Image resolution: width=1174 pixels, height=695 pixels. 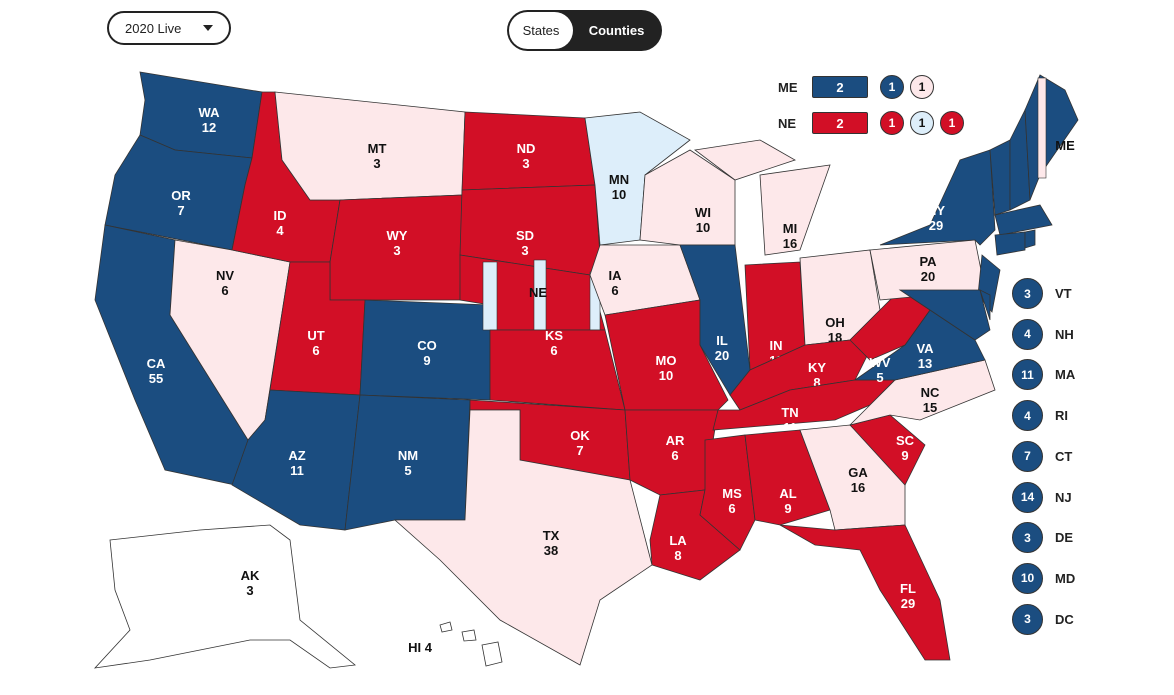 I want to click on state-label: ME, so click(x=1065, y=145).